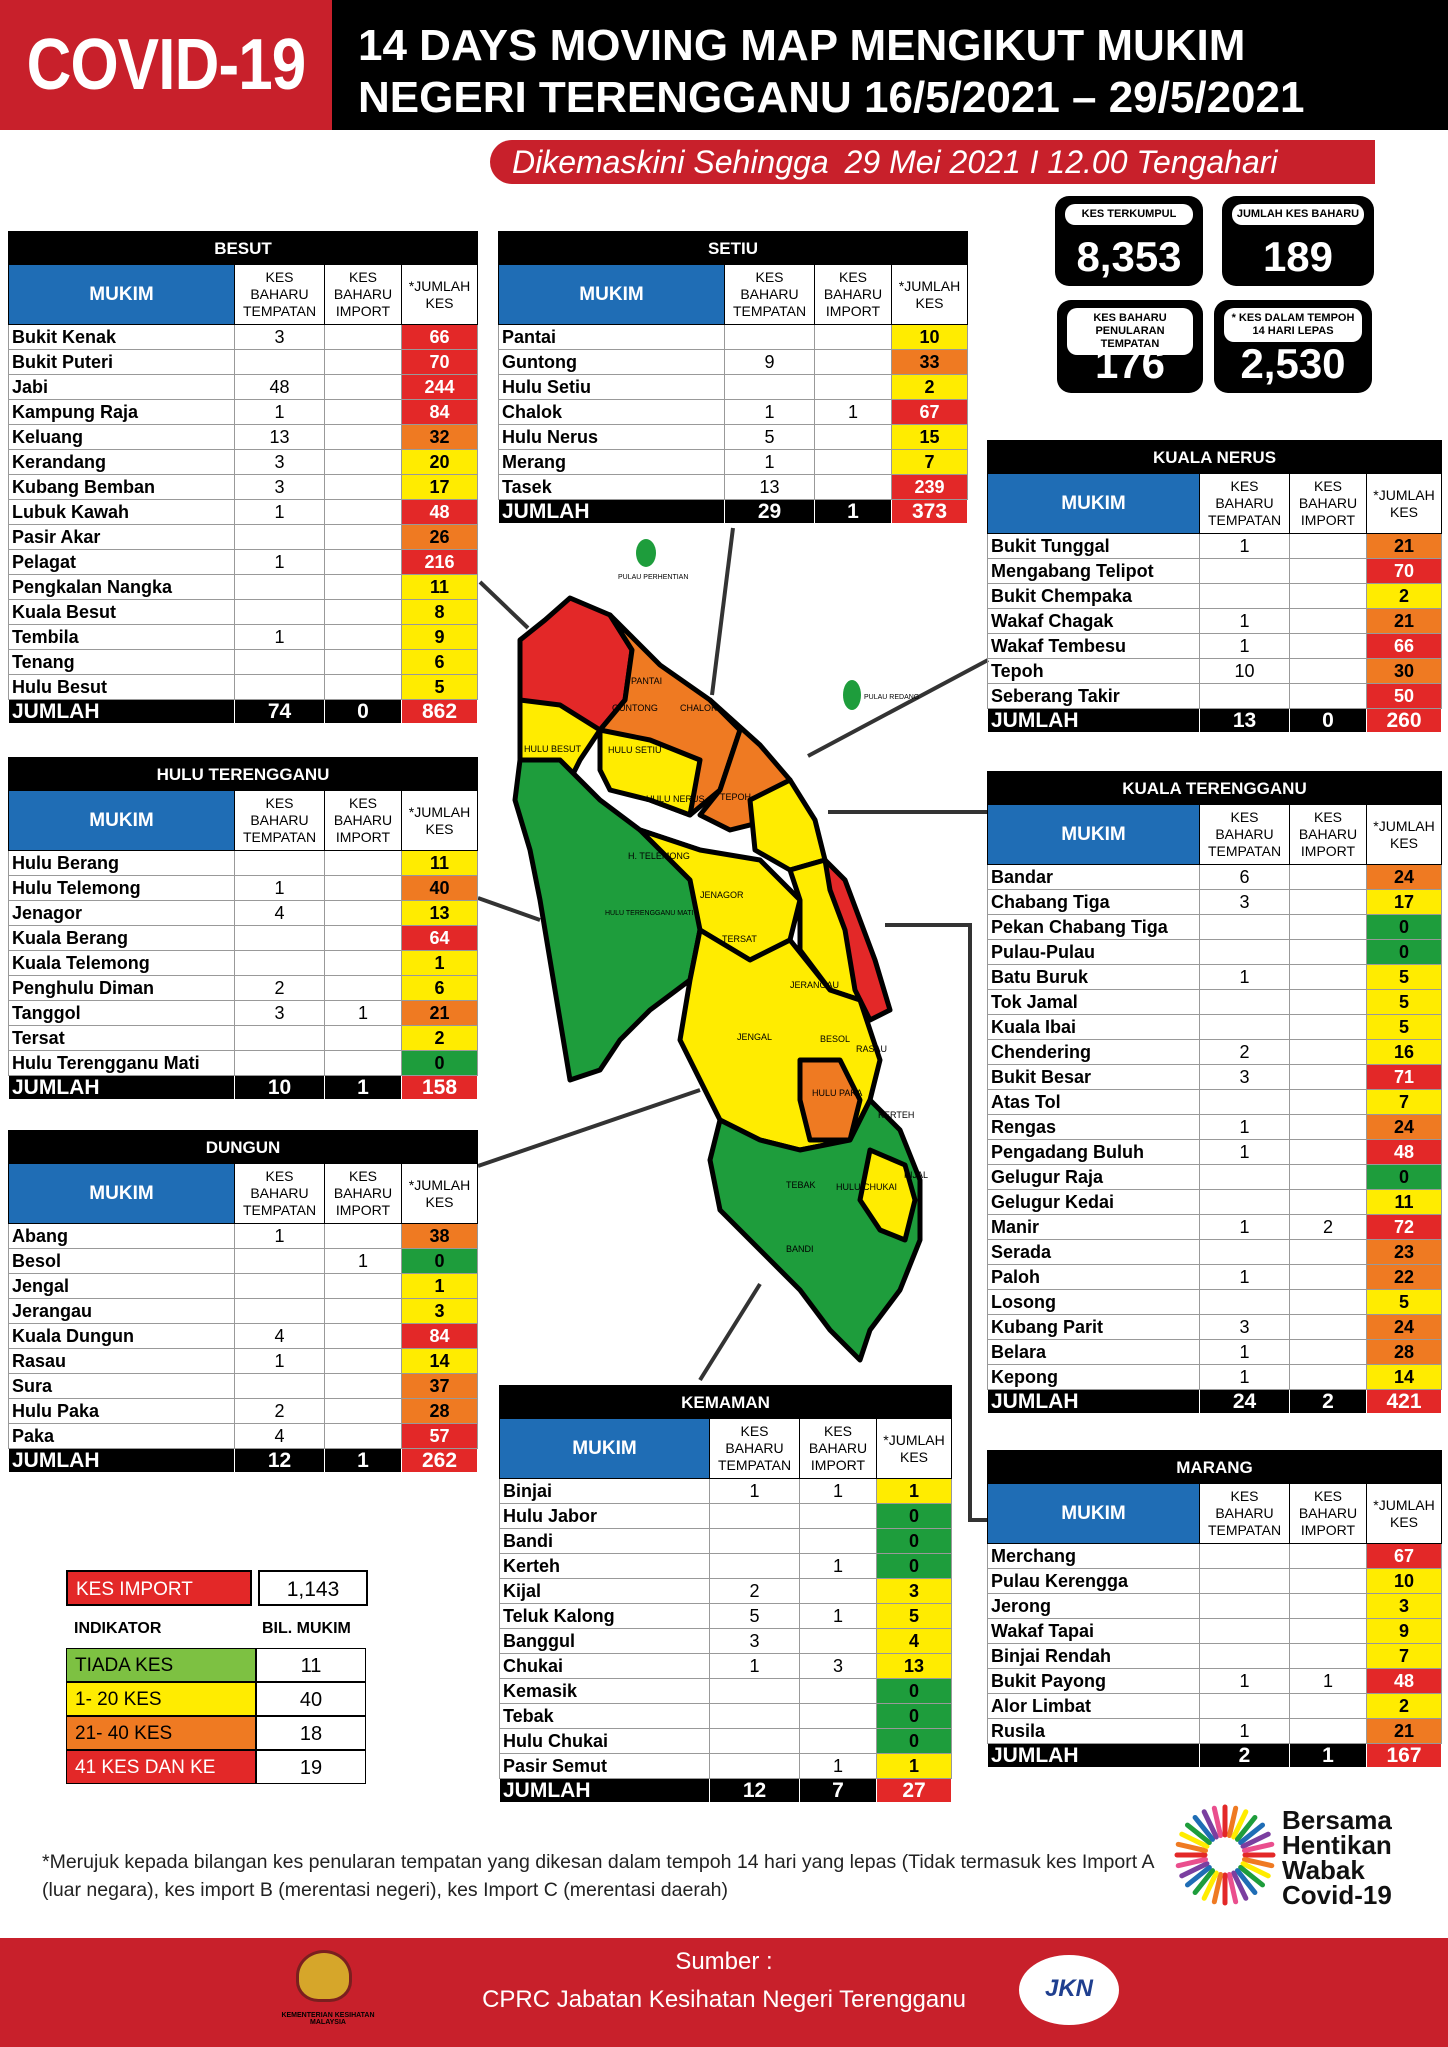 Image resolution: width=1448 pixels, height=2047 pixels. Describe the element at coordinates (439, 412) in the screenshot. I see `jumlah-kes: 84` at that location.